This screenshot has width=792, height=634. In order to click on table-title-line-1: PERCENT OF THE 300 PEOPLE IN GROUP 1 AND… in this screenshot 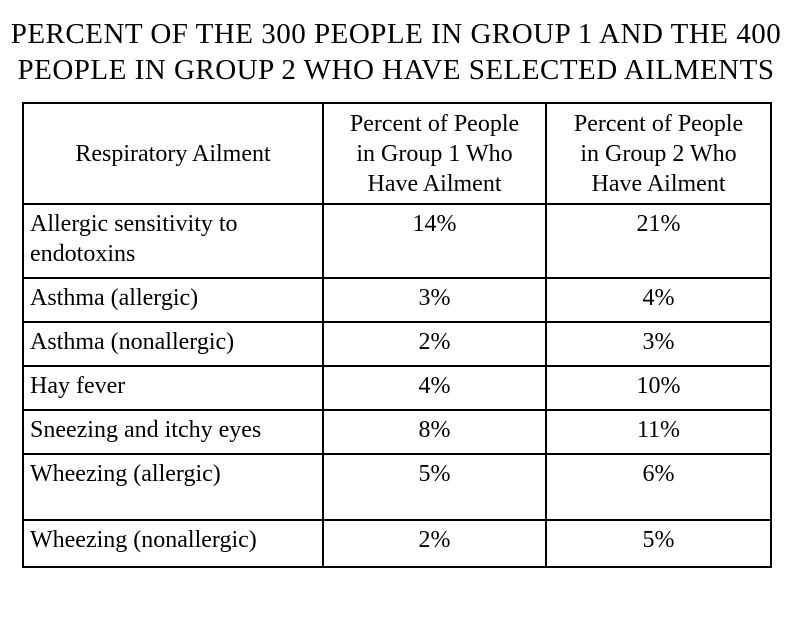, I will do `click(396, 34)`.